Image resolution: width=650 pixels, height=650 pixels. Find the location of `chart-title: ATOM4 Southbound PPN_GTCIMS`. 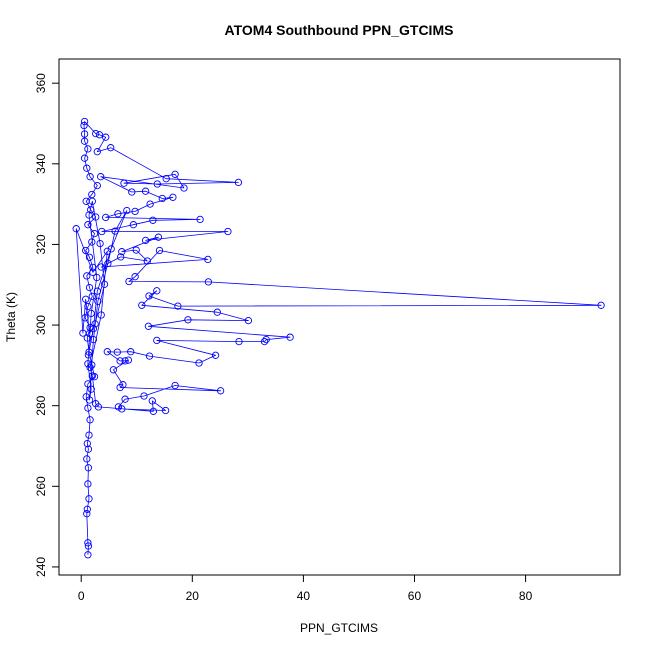

chart-title: ATOM4 Southbound PPN_GTCIMS is located at coordinates (339, 30).